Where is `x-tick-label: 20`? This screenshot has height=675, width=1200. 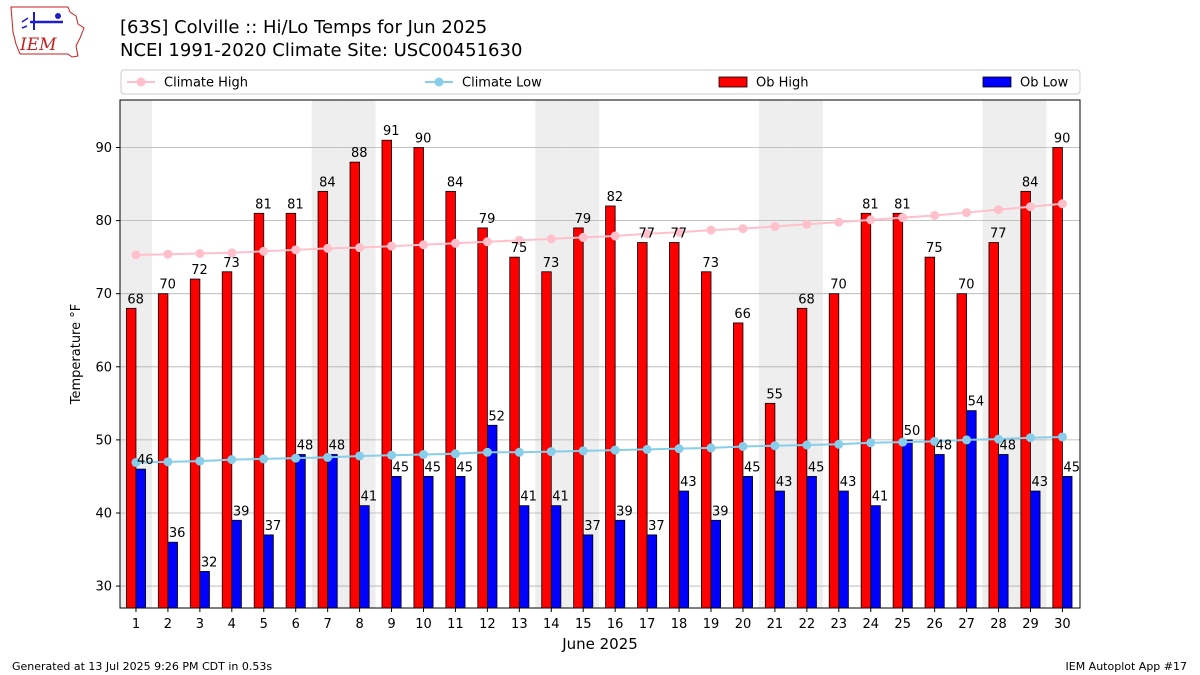 x-tick-label: 20 is located at coordinates (743, 624).